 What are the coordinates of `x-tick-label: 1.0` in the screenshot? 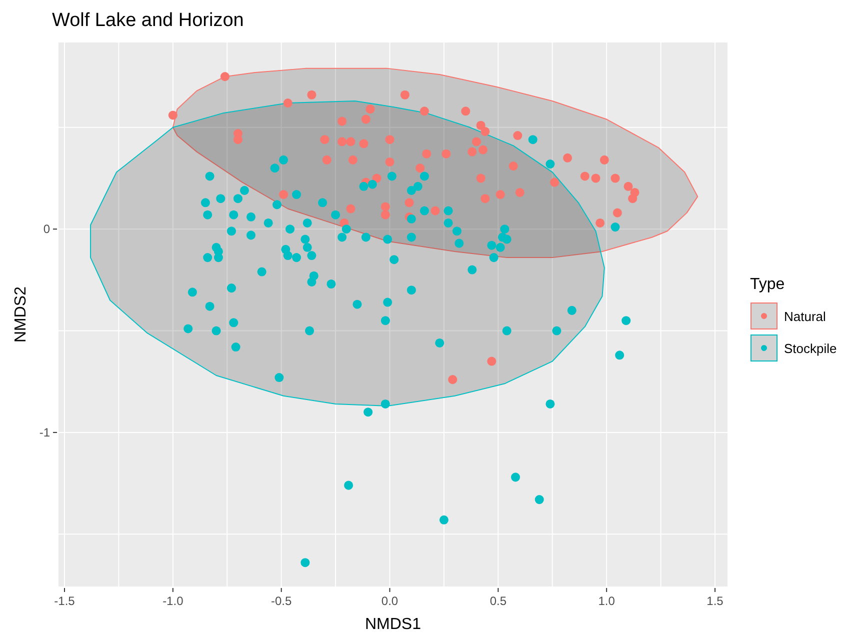 It's located at (607, 601).